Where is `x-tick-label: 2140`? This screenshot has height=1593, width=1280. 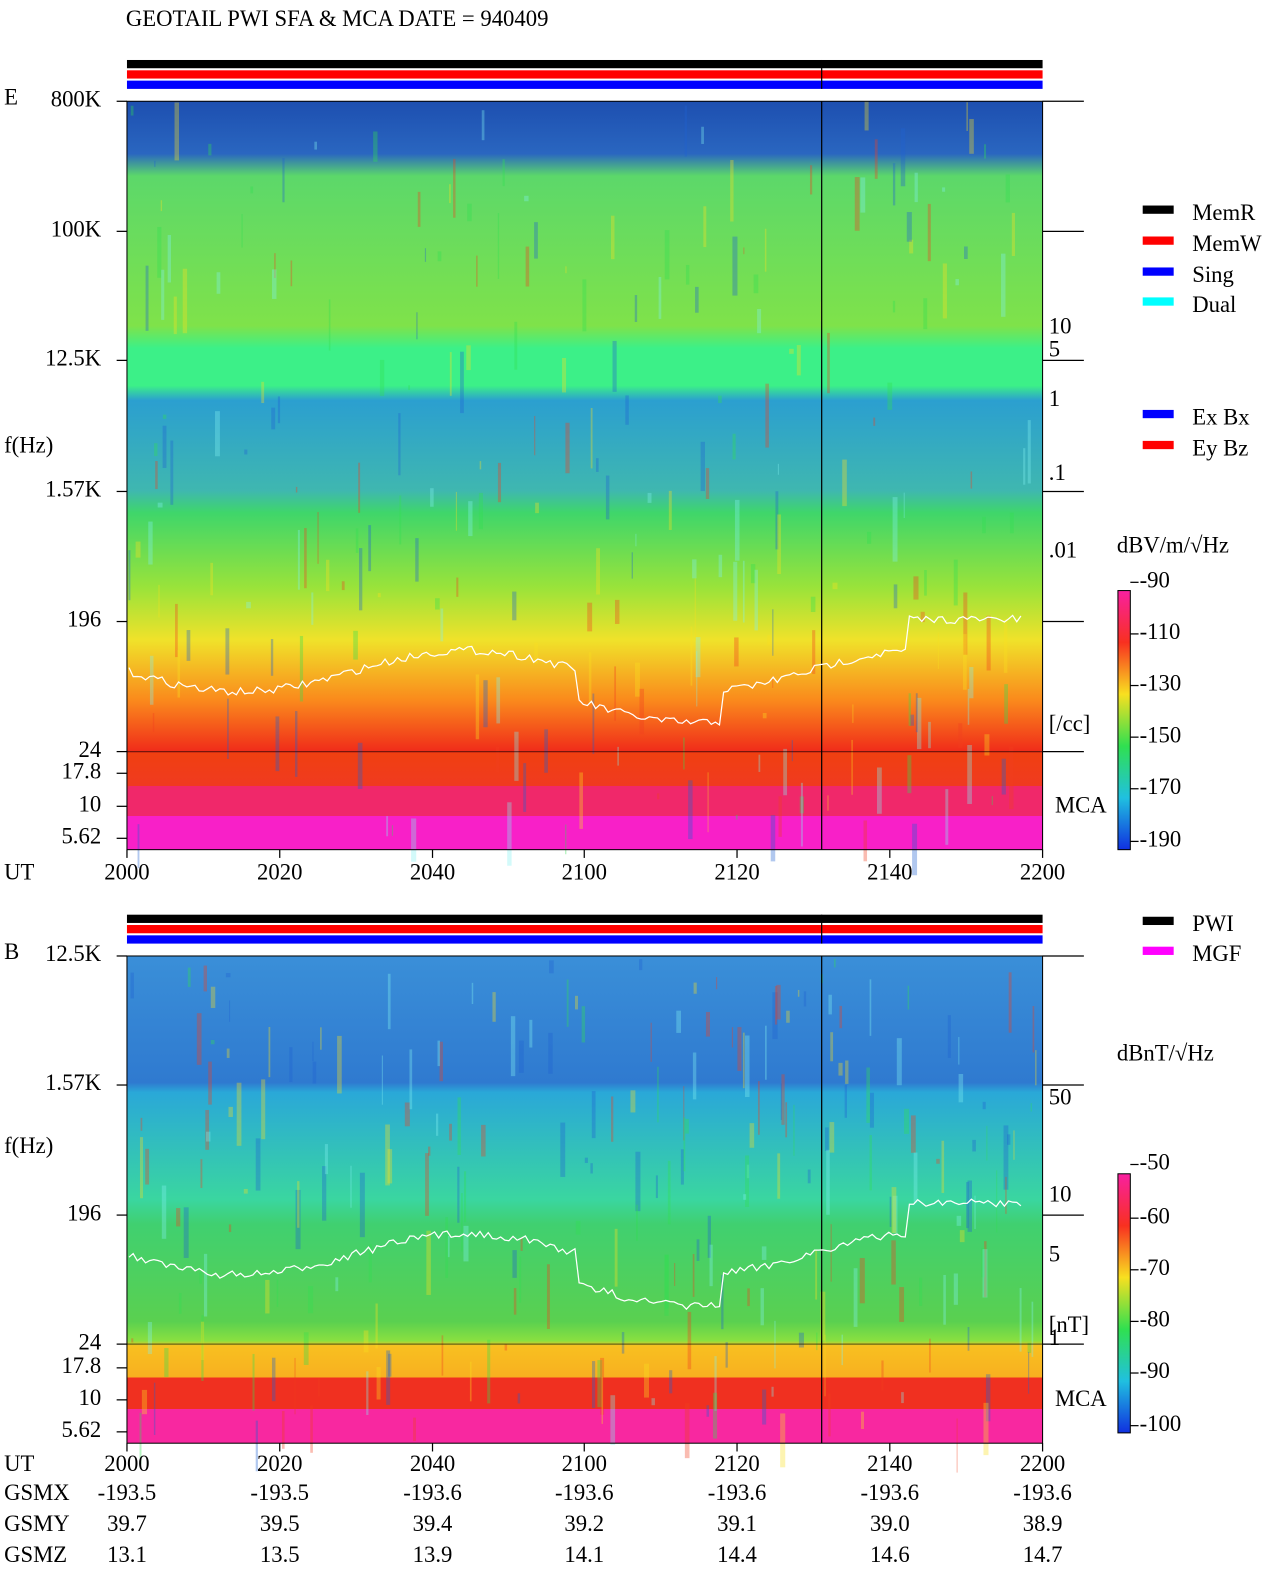 x-tick-label: 2140 is located at coordinates (889, 1463).